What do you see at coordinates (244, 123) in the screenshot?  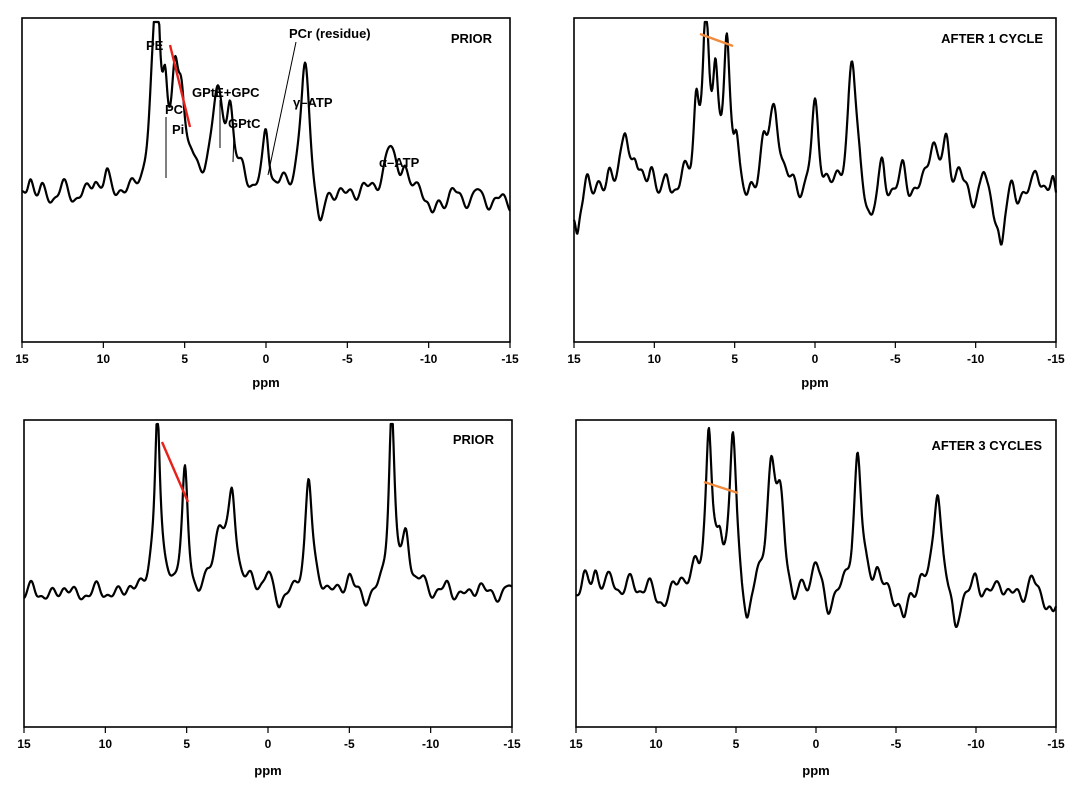 I see `annotation-gptc: GPtC` at bounding box center [244, 123].